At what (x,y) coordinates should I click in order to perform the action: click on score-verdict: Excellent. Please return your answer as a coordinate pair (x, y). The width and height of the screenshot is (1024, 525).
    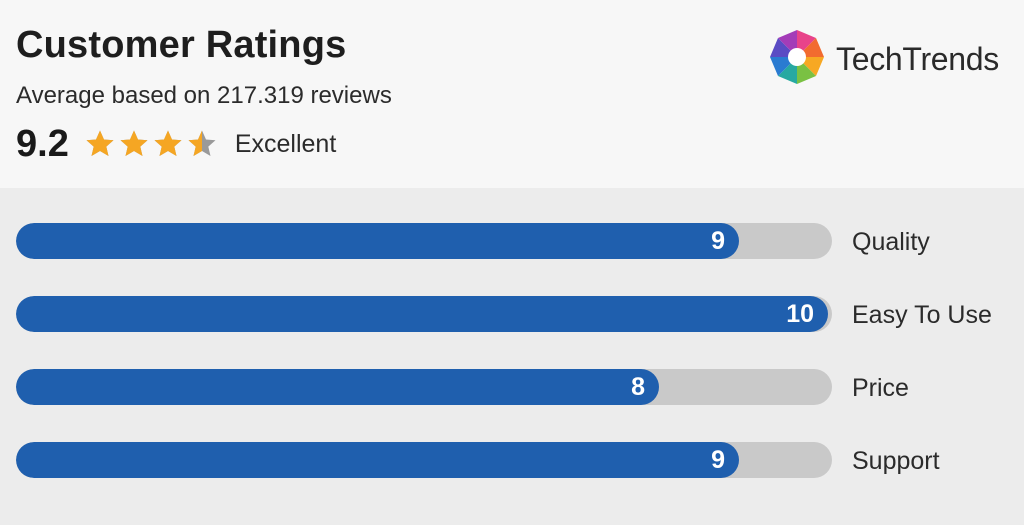
    Looking at the image, I should click on (285, 143).